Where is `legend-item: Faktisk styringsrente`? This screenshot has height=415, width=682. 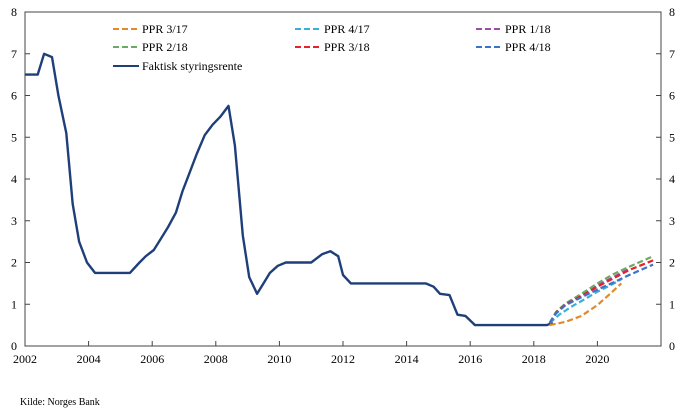
legend-item: Faktisk styringsrente is located at coordinates (177, 66).